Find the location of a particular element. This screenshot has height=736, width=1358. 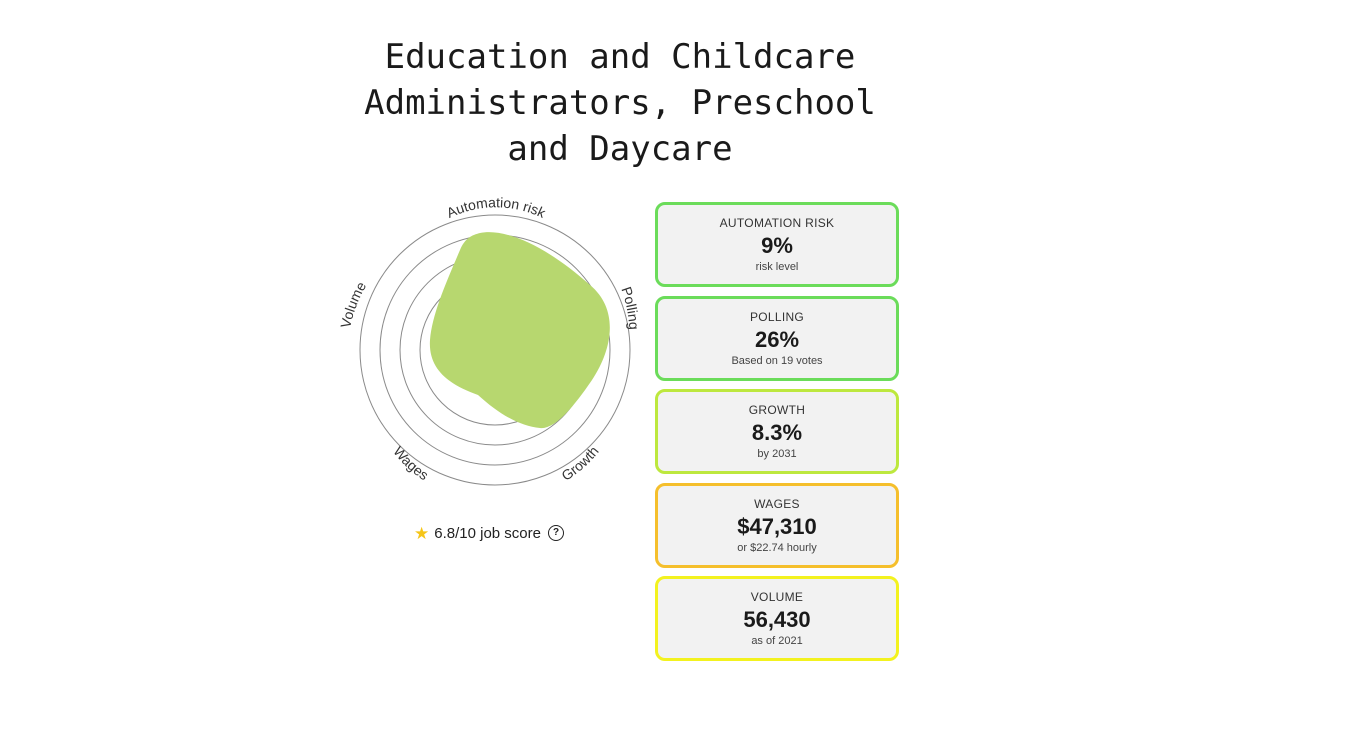

card-value: 8.3% is located at coordinates (777, 432).